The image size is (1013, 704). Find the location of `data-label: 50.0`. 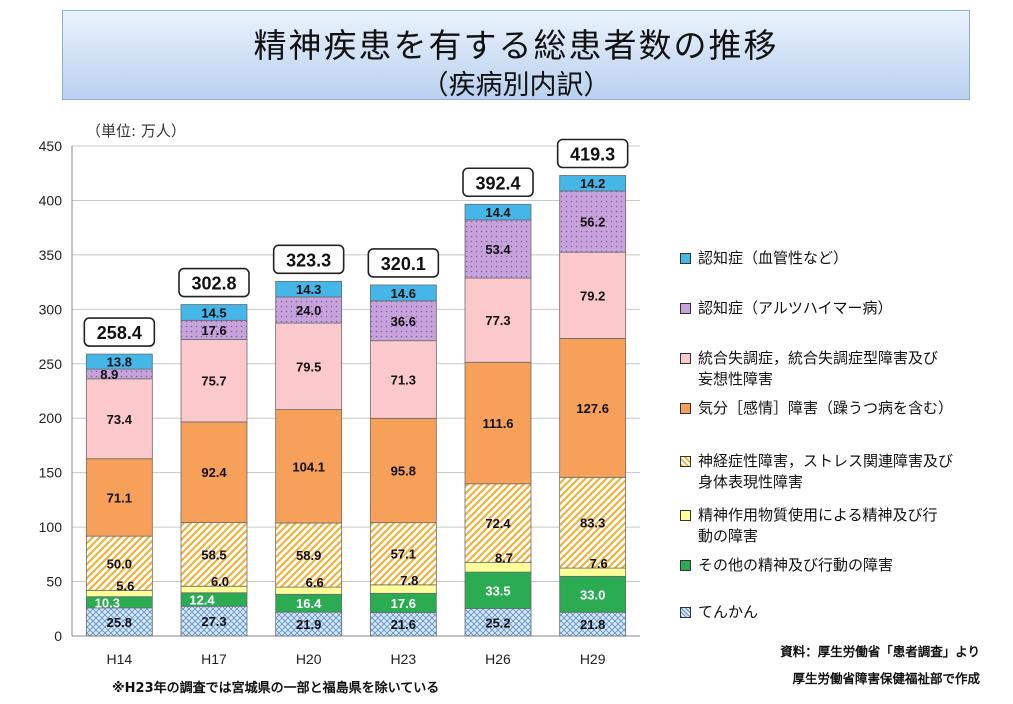

data-label: 50.0 is located at coordinates (119, 563).